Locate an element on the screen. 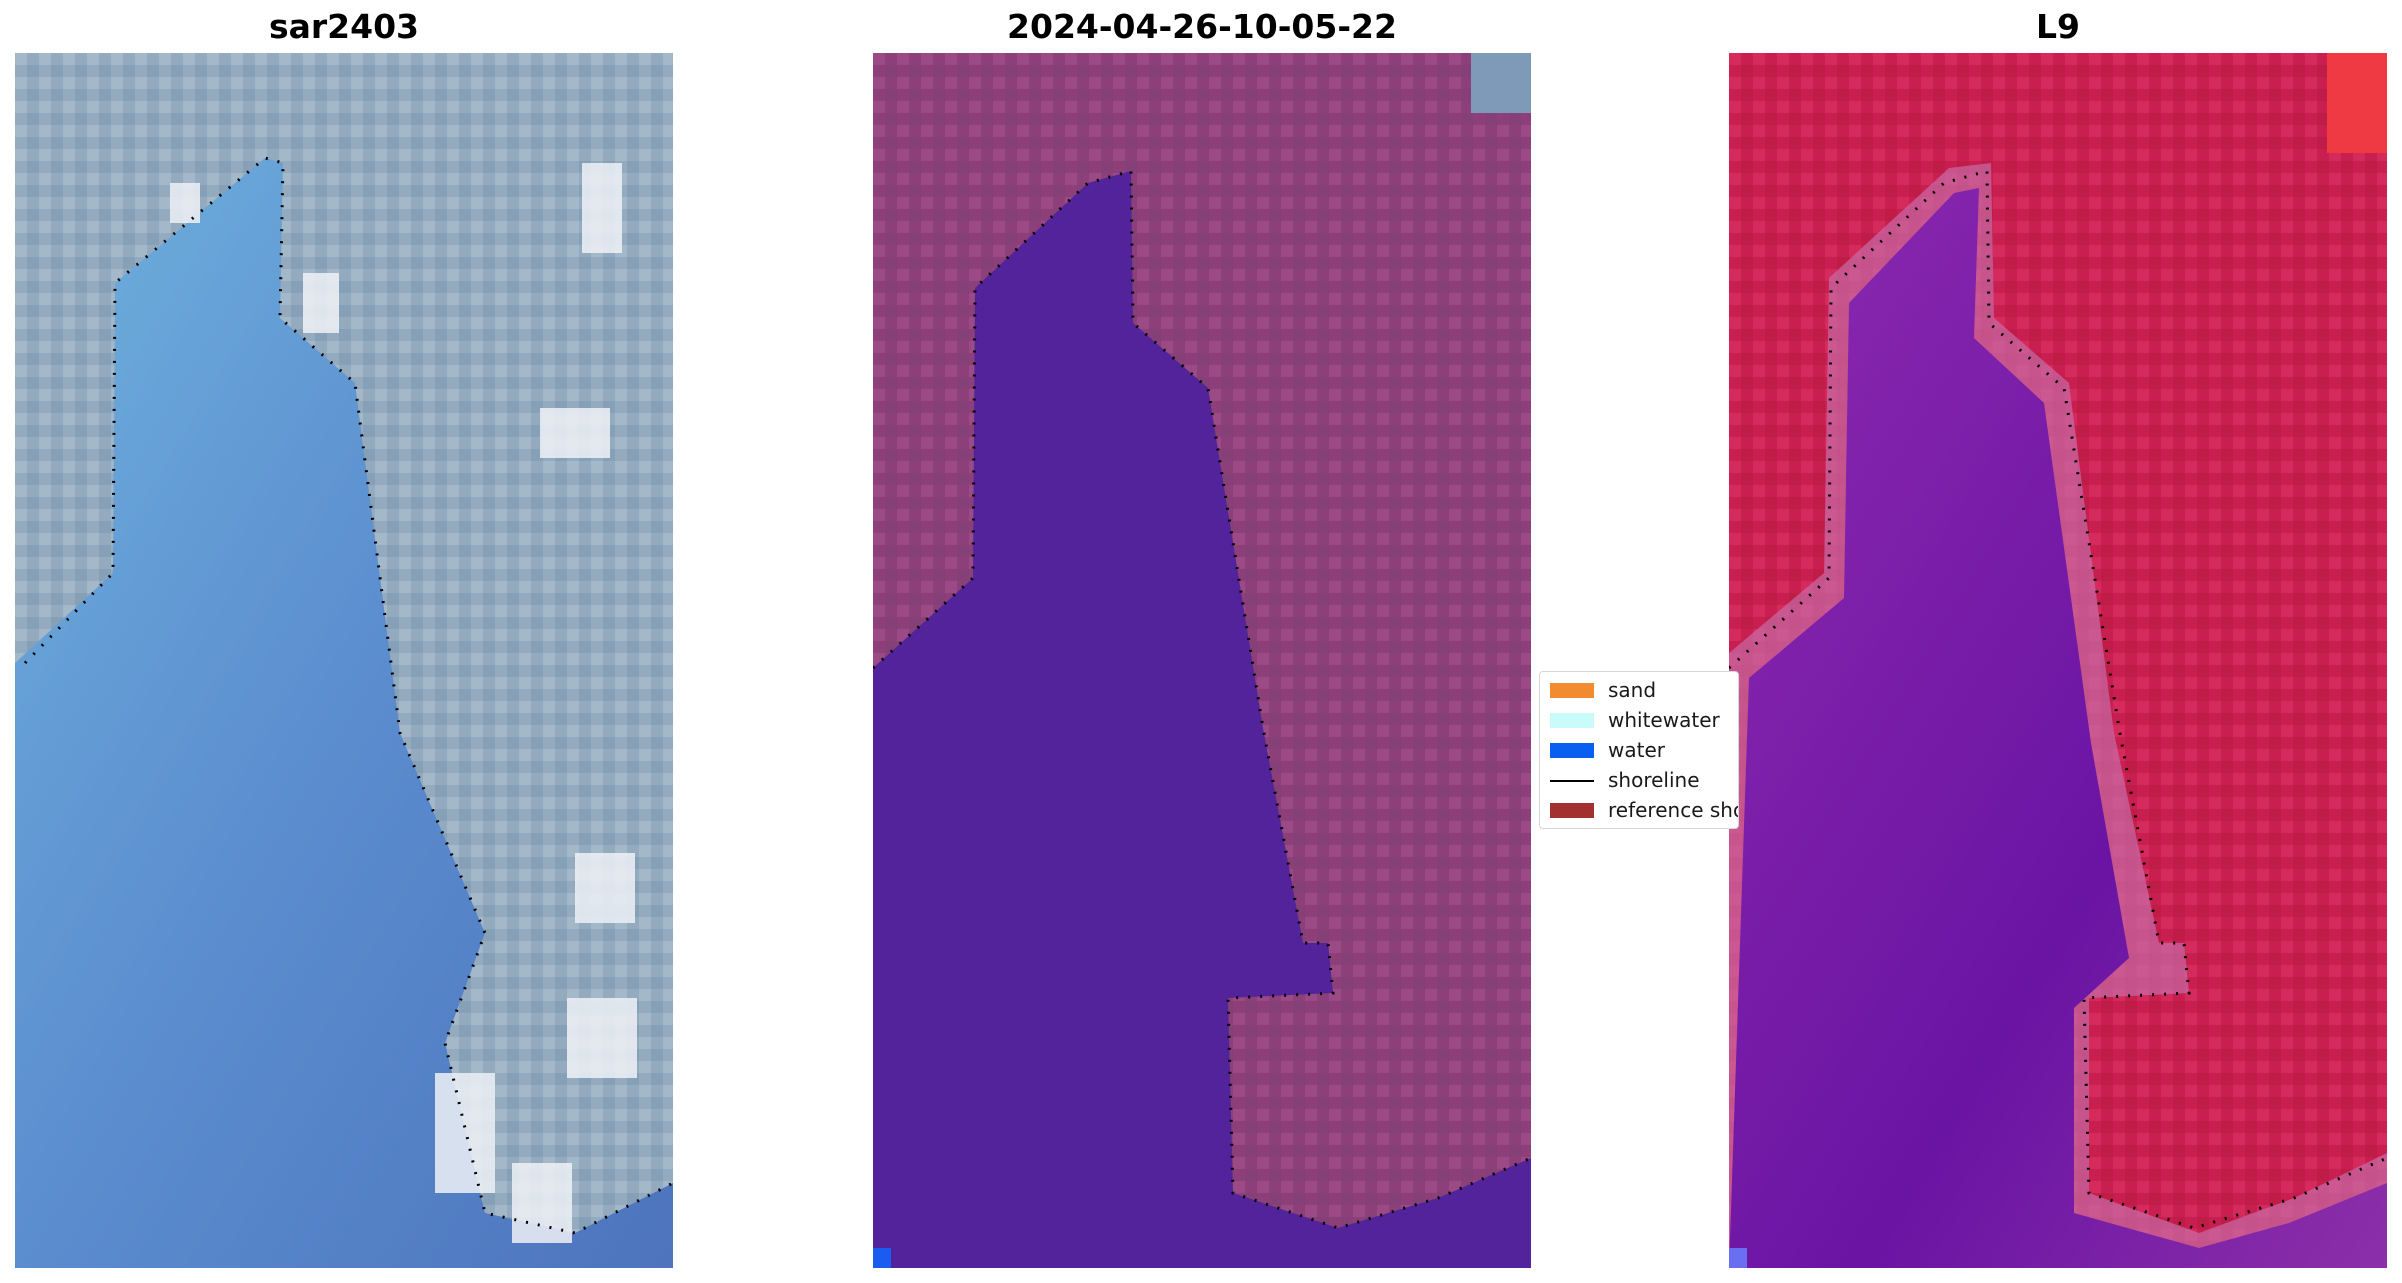  legend-item-sand: sand is located at coordinates (1639, 690).